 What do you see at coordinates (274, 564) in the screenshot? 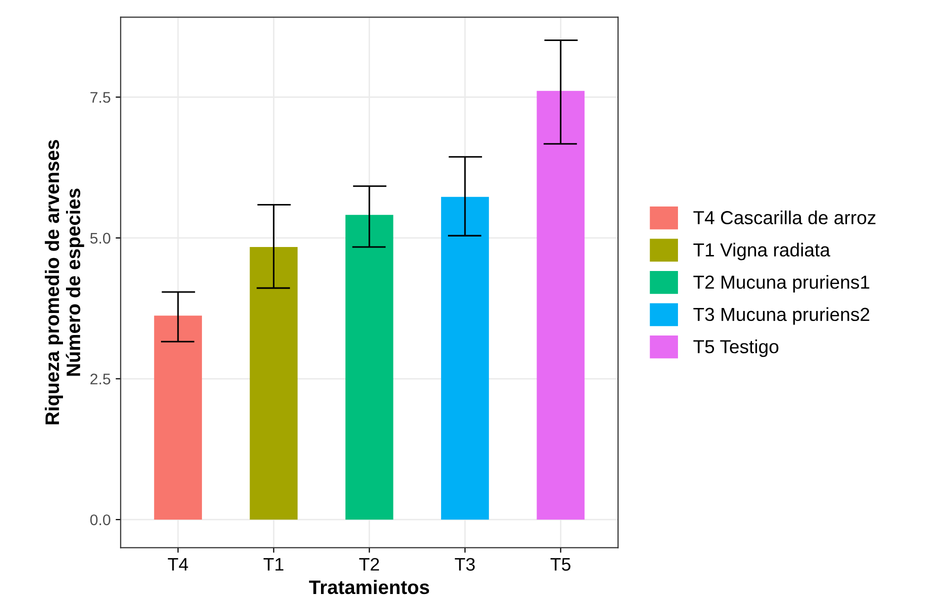
I see `x-tick-label: T1` at bounding box center [274, 564].